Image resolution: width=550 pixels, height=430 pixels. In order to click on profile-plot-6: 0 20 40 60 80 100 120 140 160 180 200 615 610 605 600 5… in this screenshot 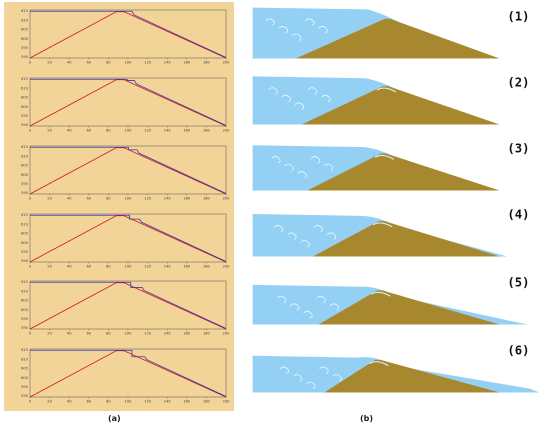, I will do `click(126, 376)`.